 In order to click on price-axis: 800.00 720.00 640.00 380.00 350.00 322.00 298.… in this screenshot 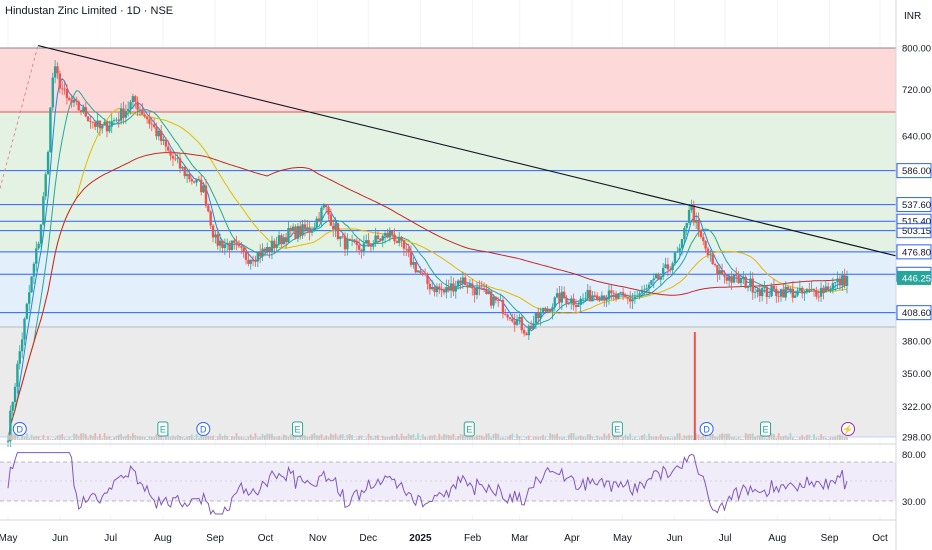, I will do `click(913, 275)`.